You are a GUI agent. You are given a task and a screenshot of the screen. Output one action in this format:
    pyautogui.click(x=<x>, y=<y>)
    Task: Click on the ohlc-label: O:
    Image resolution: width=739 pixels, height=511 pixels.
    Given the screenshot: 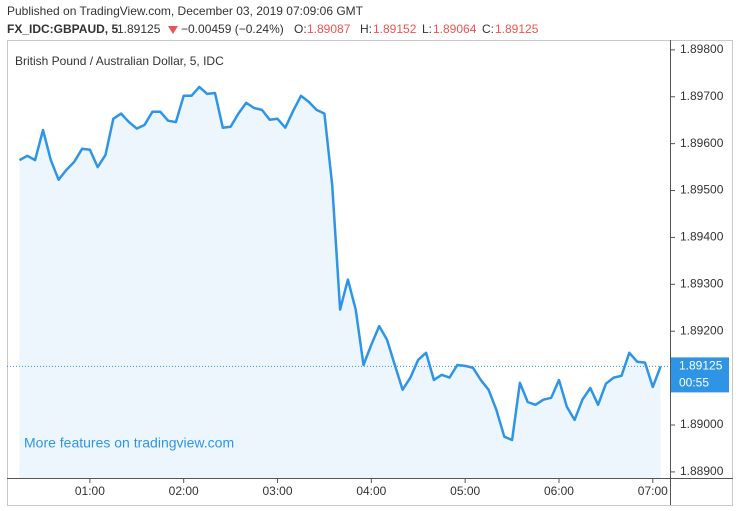 What is the action you would take?
    pyautogui.click(x=300, y=29)
    